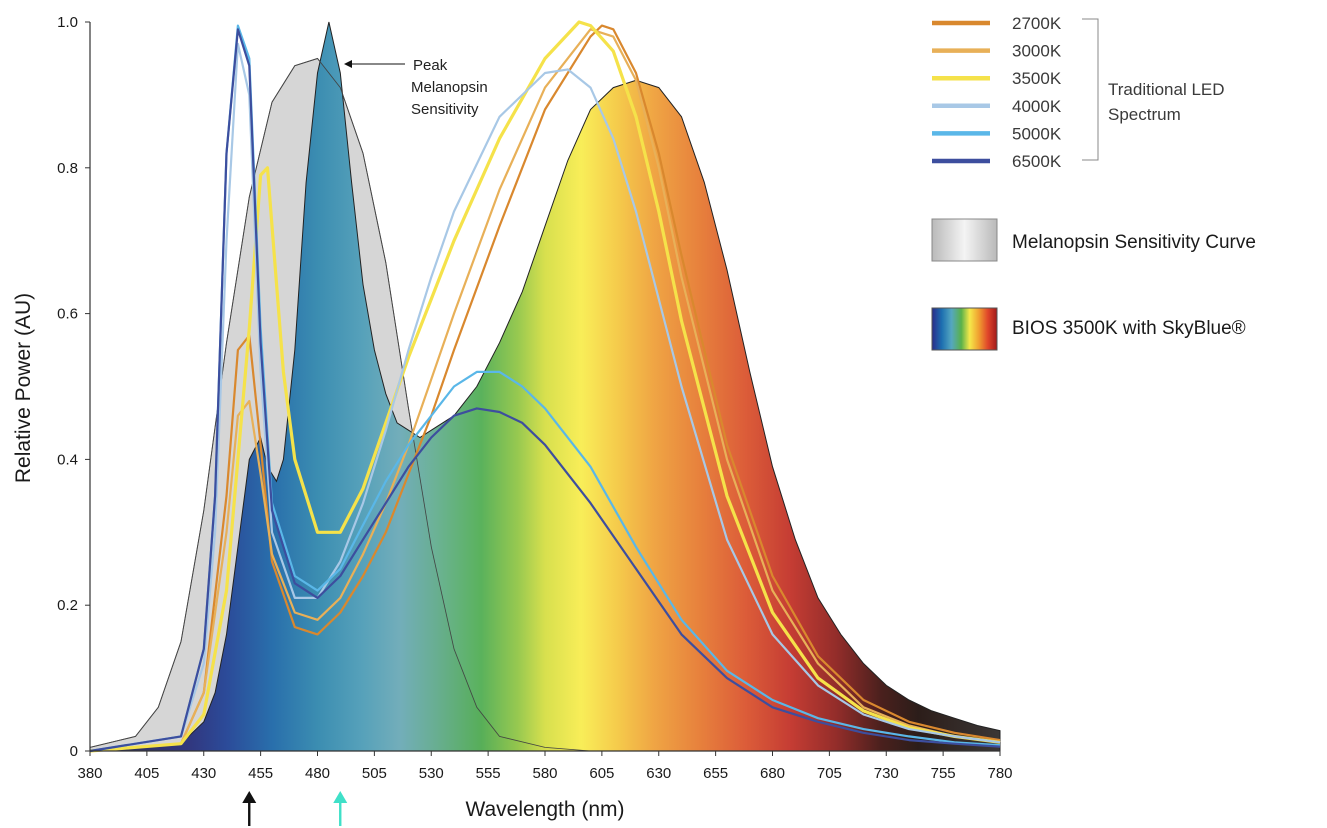  I want to click on legend-swatch-bios, so click(964, 329).